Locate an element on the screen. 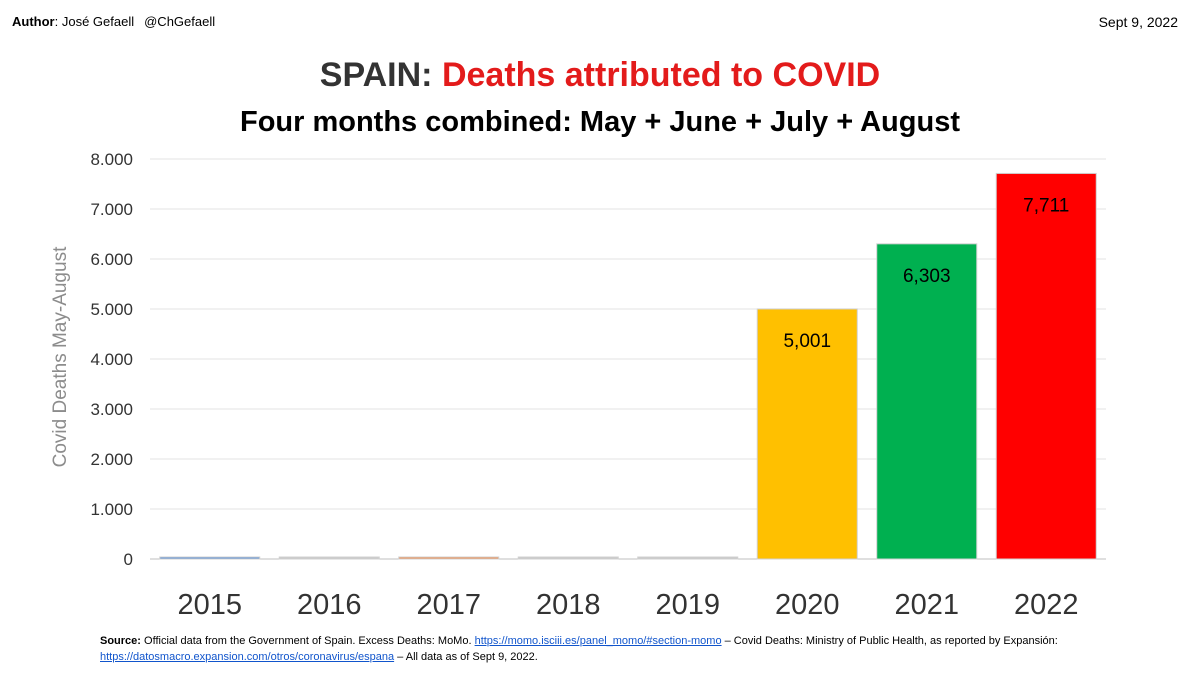 This screenshot has width=1200, height=675. bar-2017 is located at coordinates (449, 558).